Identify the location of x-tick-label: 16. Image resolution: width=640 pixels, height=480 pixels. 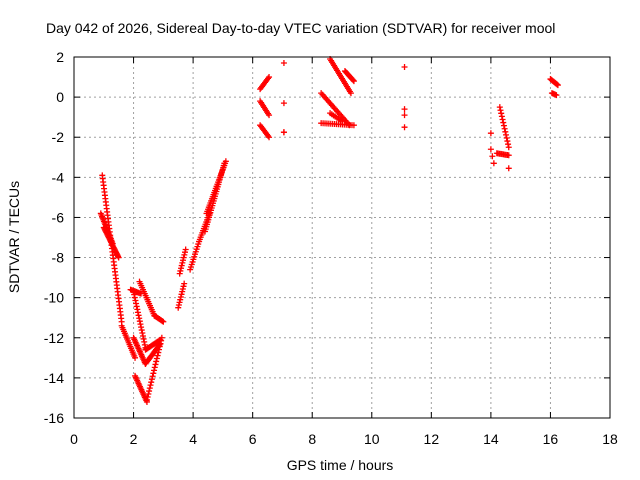
(551, 439).